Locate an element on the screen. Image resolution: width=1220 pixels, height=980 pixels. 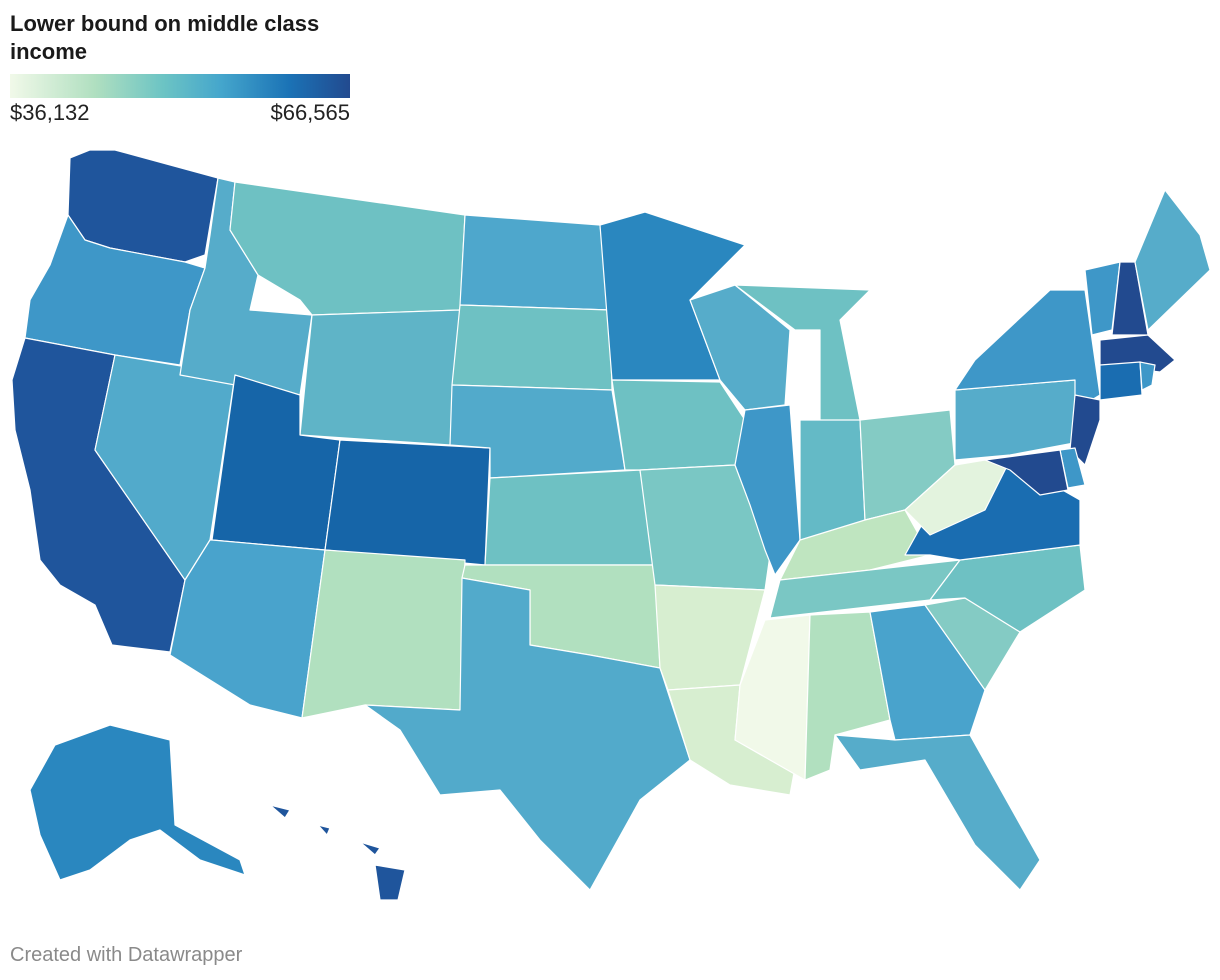
legend-labels: $36,132 $66,565 is located at coordinates (180, 113).